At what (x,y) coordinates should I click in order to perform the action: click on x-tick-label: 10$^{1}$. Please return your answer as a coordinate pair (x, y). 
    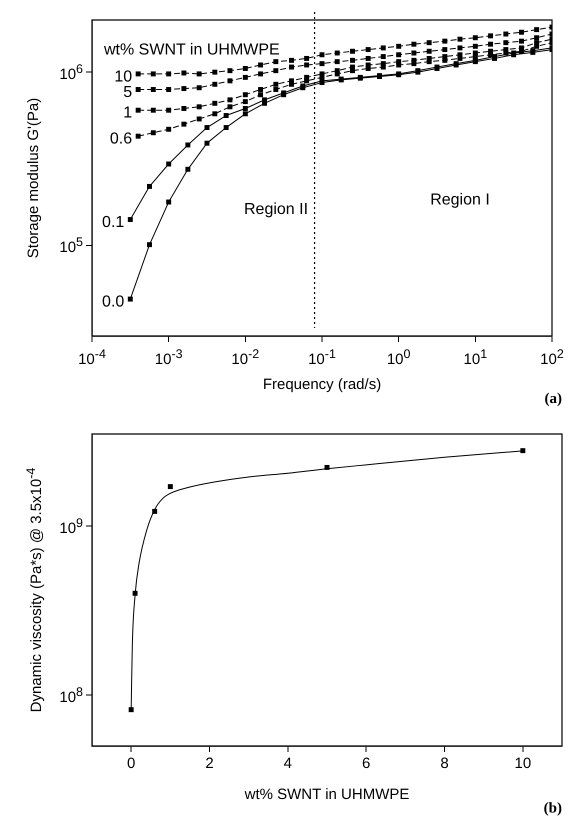
    Looking at the image, I should click on (476, 357).